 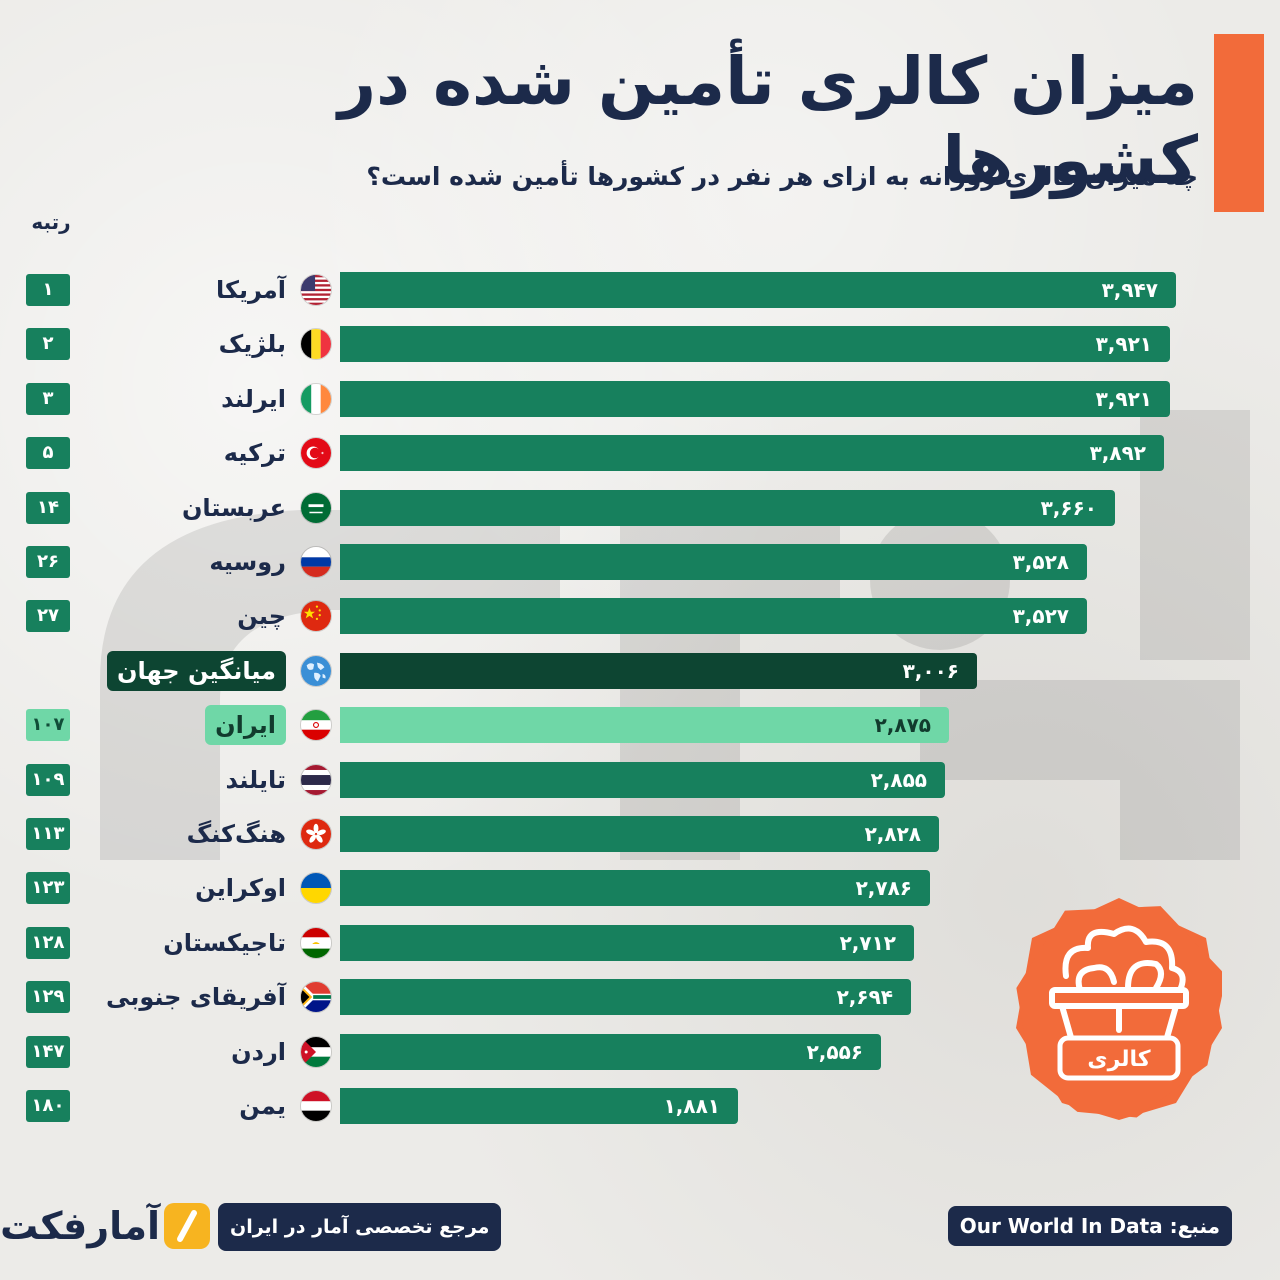 What do you see at coordinates (627, 942) in the screenshot?
I see `bar: ۲,۷۱۲` at bounding box center [627, 942].